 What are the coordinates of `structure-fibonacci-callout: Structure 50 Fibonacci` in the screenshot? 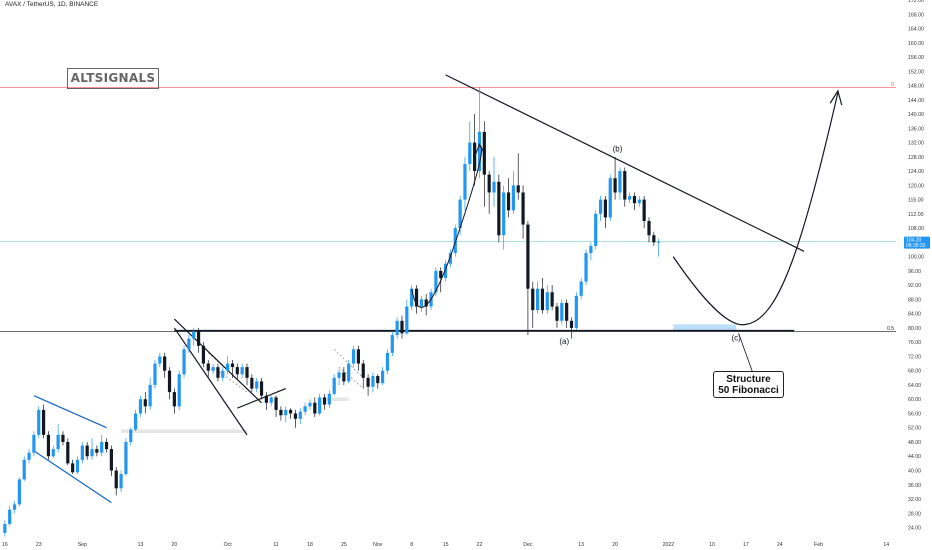 It's located at (748, 384).